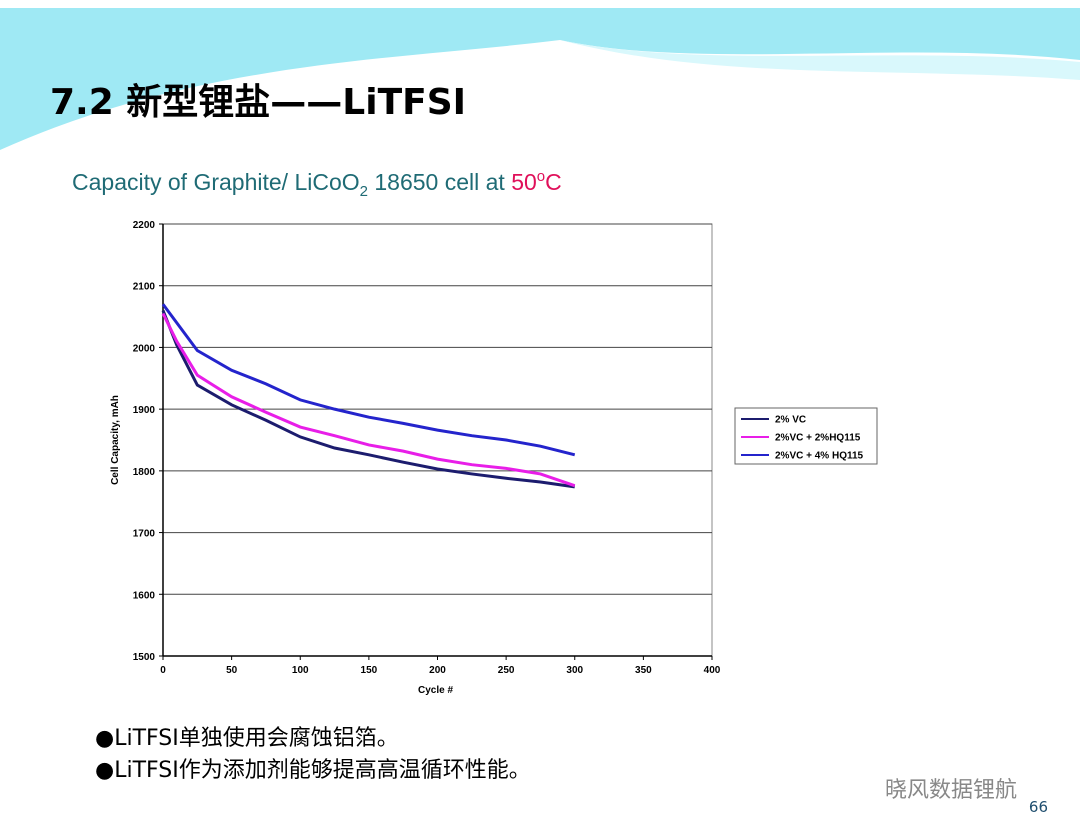  What do you see at coordinates (553, 182) in the screenshot?
I see `title-part: C` at bounding box center [553, 182].